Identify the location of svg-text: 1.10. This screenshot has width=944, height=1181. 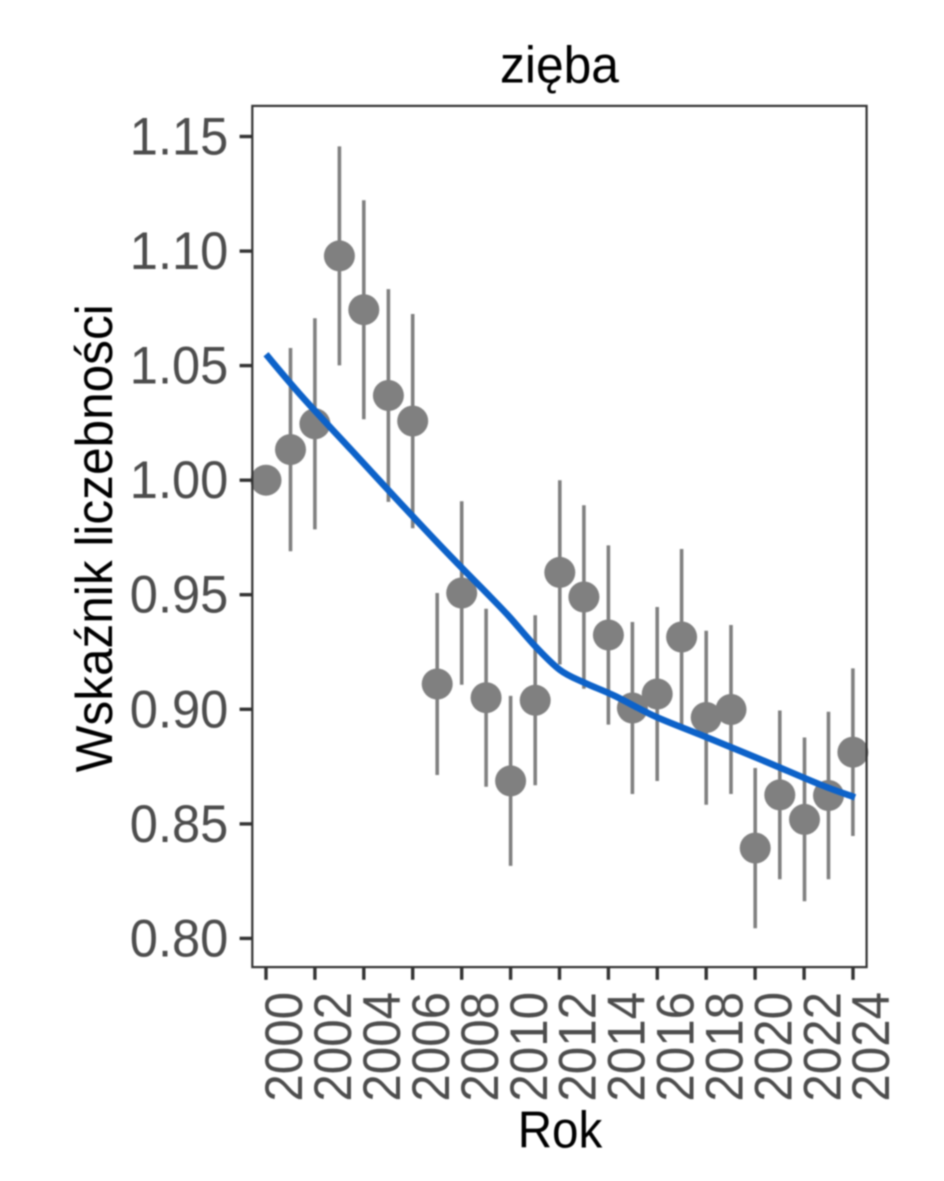
(179, 250).